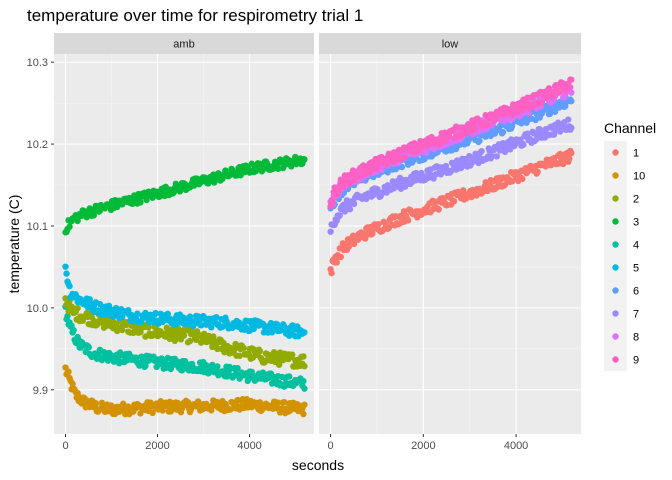  What do you see at coordinates (636, 292) in the screenshot?
I see `legend-label-6: 6` at bounding box center [636, 292].